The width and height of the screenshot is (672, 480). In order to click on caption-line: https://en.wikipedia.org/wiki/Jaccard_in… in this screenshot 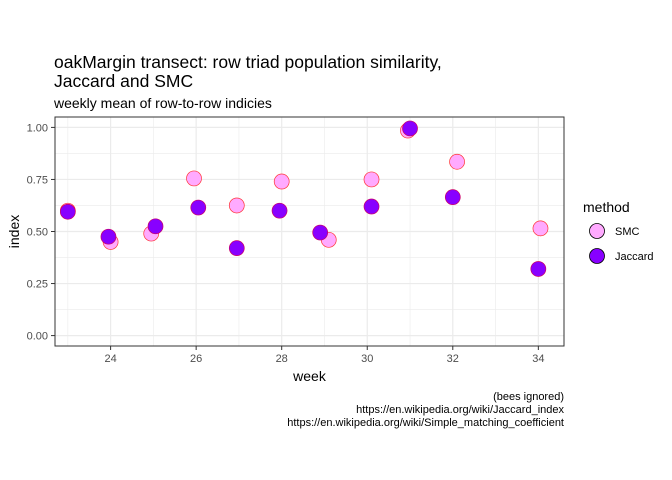, I will do `click(460, 410)`.